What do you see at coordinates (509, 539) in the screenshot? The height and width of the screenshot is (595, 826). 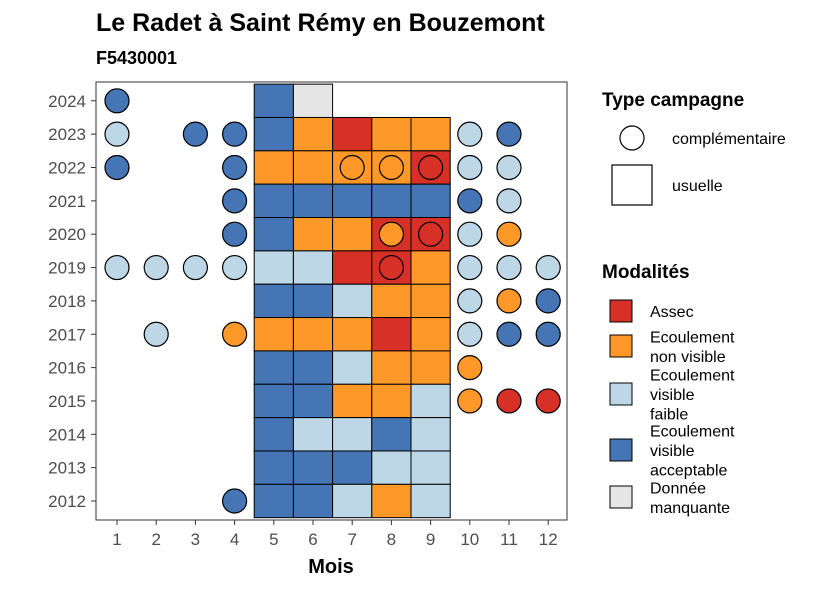 I see `x-tick-label: 11` at bounding box center [509, 539].